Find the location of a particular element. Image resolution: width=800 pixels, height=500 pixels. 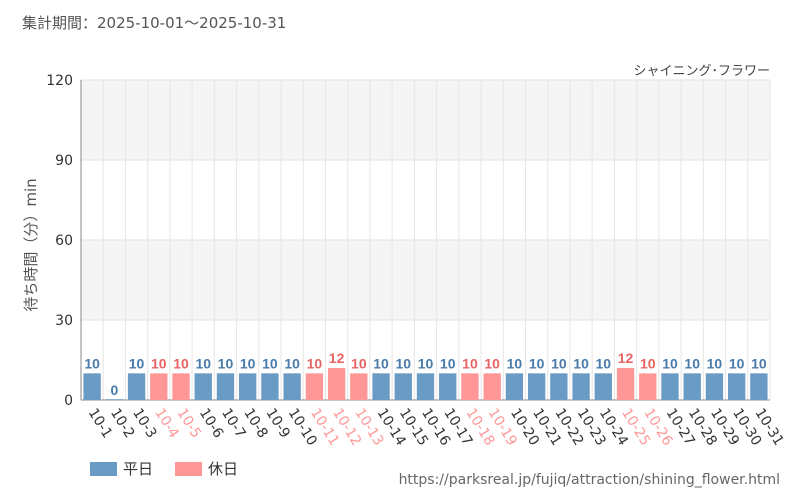

legend-weekday-swatch is located at coordinates (103, 468).